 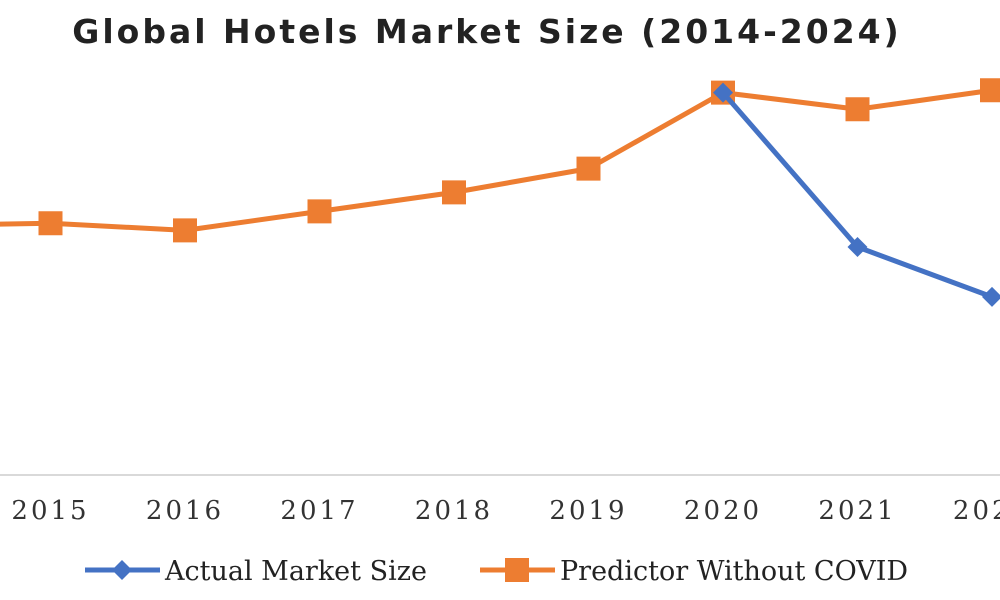 I want to click on x-tick-label: 2018, so click(x=454, y=511).